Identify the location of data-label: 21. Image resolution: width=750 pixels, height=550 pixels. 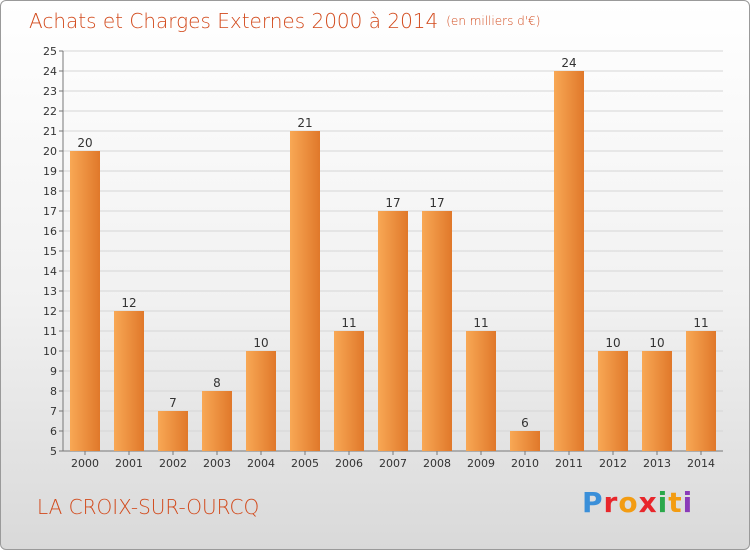
(304, 123).